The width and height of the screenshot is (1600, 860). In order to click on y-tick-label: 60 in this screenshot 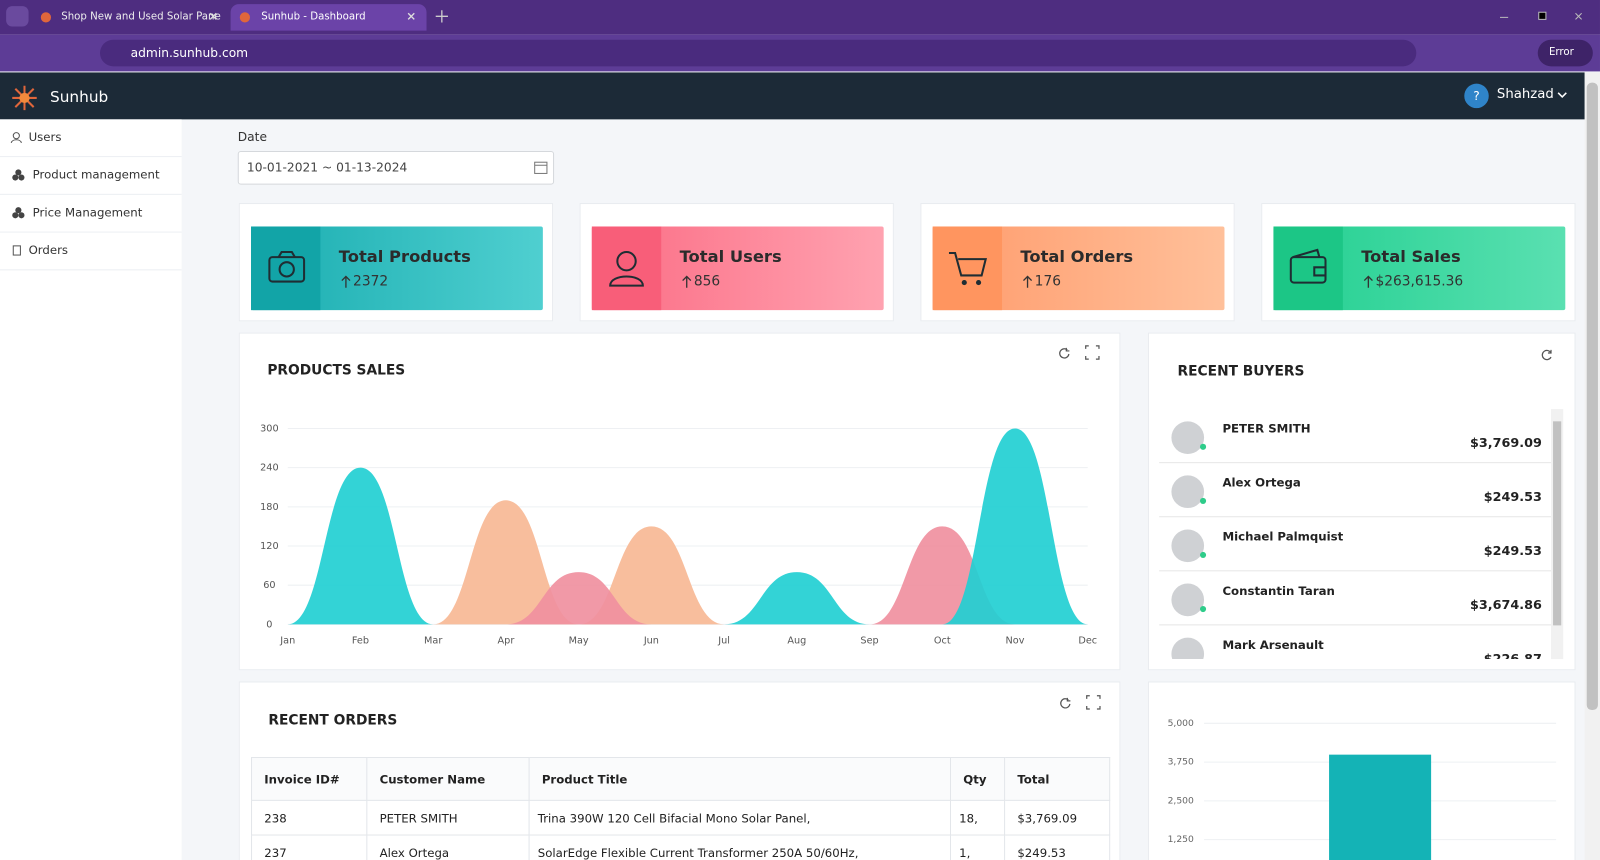, I will do `click(269, 585)`.